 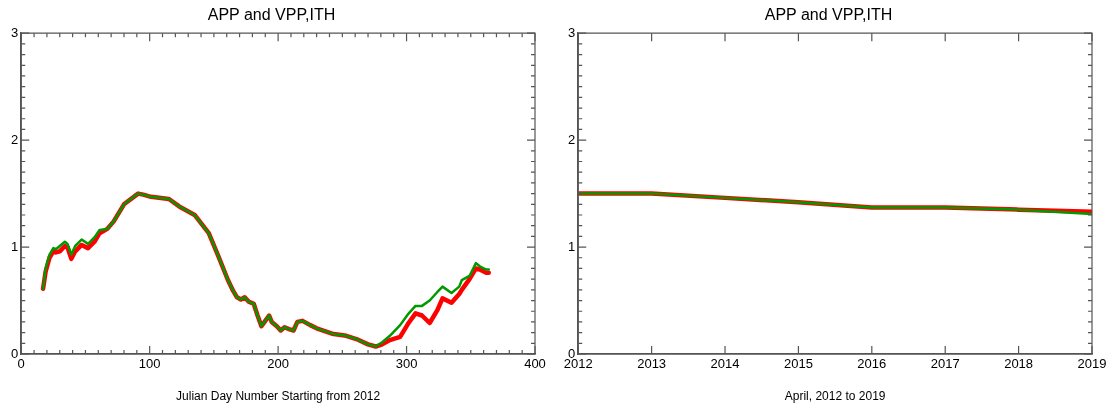 What do you see at coordinates (1092, 364) in the screenshot?
I see `x-tick-label: 2019` at bounding box center [1092, 364].